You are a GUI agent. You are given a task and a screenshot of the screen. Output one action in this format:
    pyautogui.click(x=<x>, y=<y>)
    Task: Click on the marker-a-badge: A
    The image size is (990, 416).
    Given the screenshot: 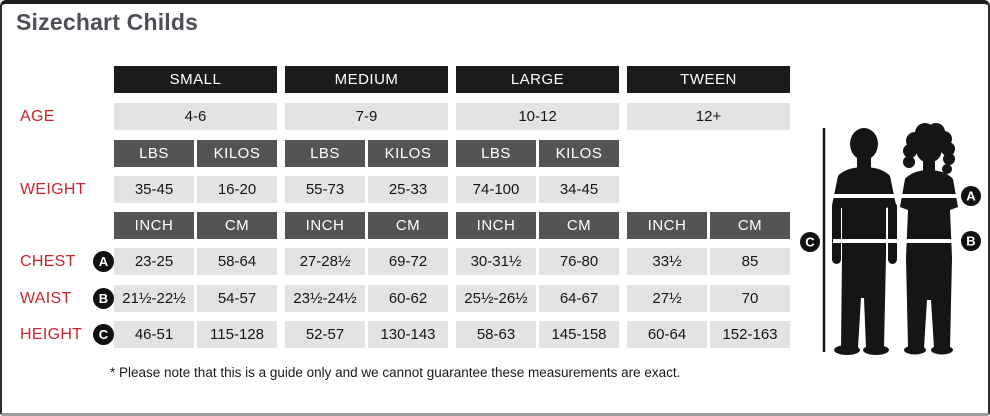 What is the action you would take?
    pyautogui.click(x=103, y=261)
    